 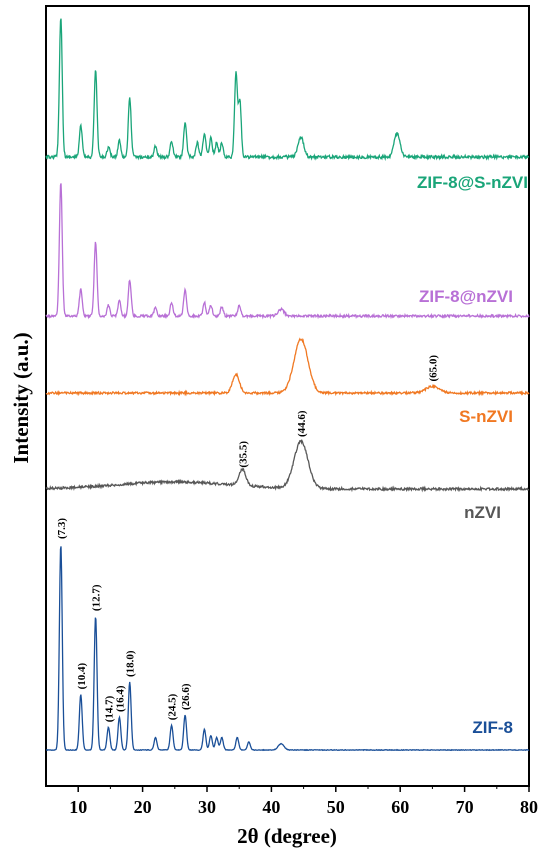 What do you see at coordinates (131, 663) in the screenshot?
I see `peak-annotation: (18.0)` at bounding box center [131, 663].